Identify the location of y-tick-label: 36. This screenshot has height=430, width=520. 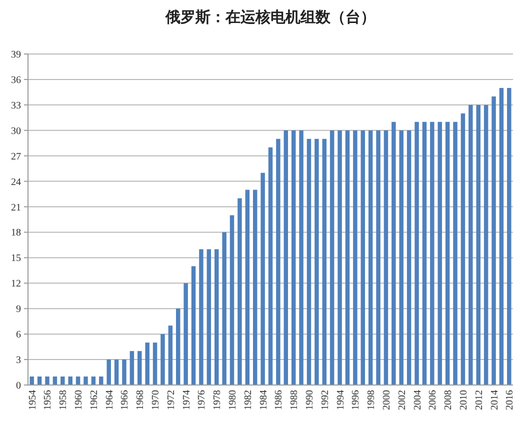
(16, 80).